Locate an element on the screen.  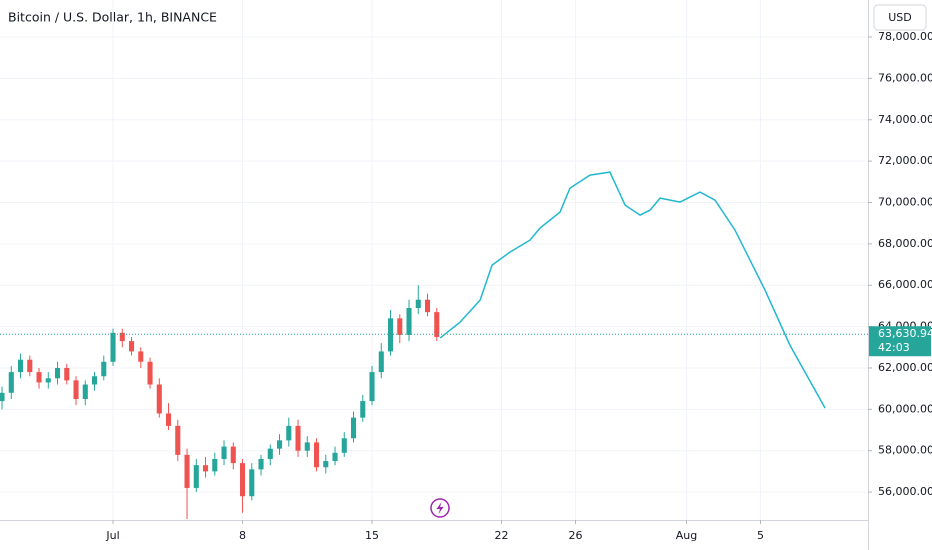
currency-button is located at coordinates (900, 17).